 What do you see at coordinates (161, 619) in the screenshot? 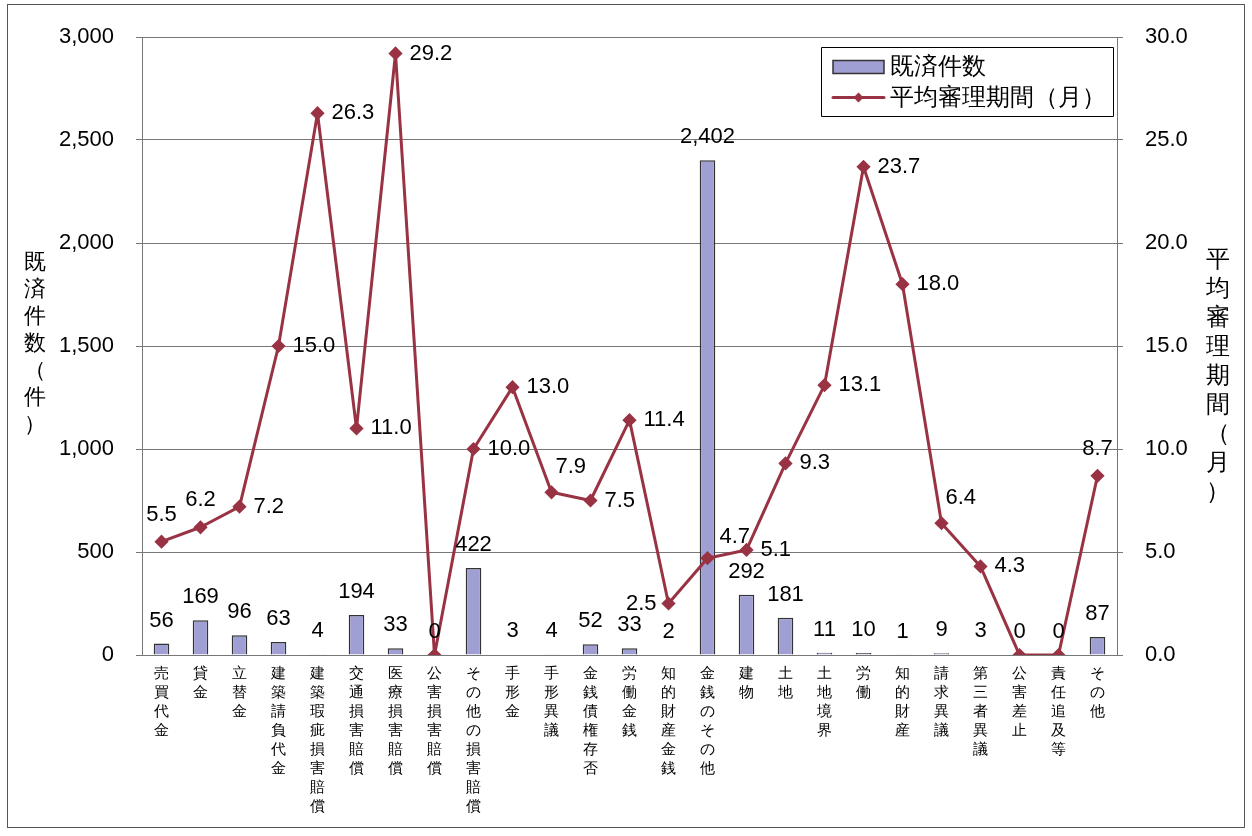
I see `data-label: 56` at bounding box center [161, 619].